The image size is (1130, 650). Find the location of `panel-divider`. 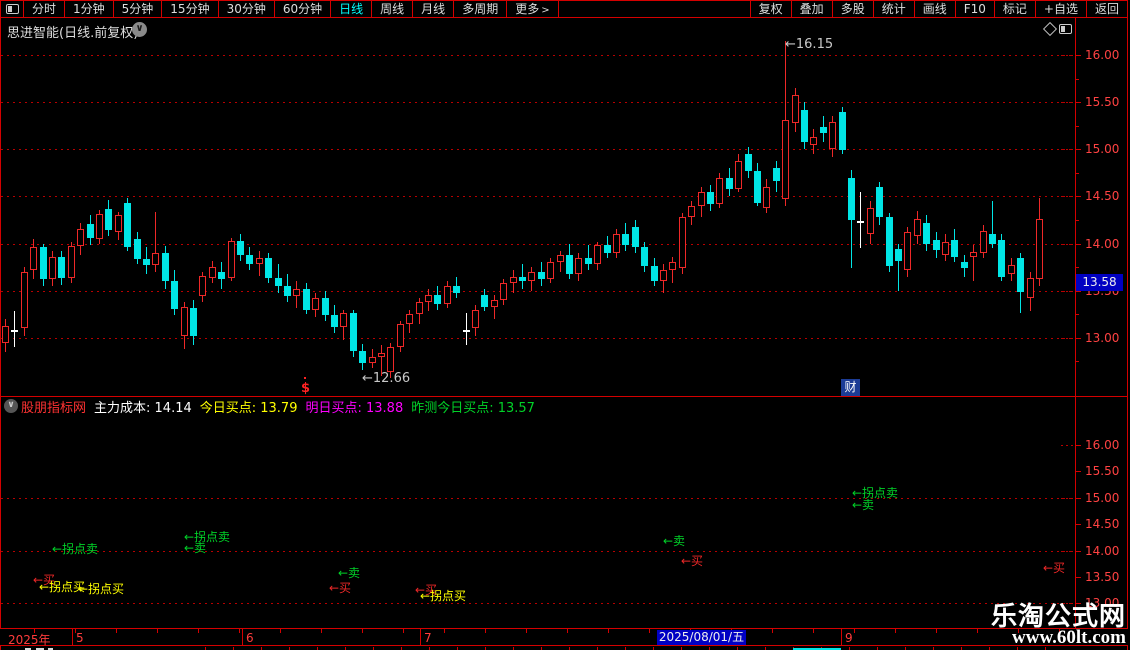

panel-divider is located at coordinates (564, 396).